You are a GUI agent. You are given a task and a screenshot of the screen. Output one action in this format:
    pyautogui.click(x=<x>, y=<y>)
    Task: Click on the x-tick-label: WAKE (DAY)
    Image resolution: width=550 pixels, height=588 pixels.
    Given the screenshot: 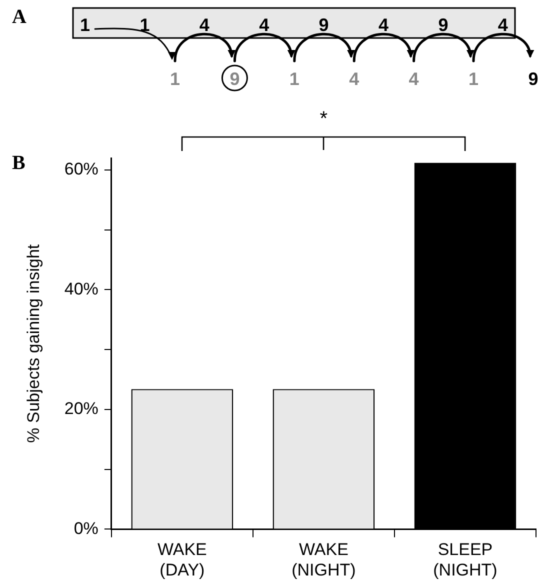 What is the action you would take?
    pyautogui.click(x=182, y=560)
    